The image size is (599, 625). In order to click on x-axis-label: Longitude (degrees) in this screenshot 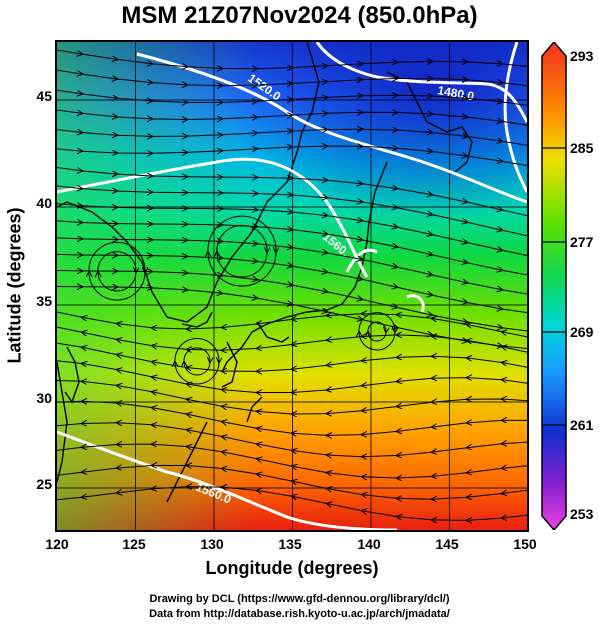, I will do `click(292, 568)`.